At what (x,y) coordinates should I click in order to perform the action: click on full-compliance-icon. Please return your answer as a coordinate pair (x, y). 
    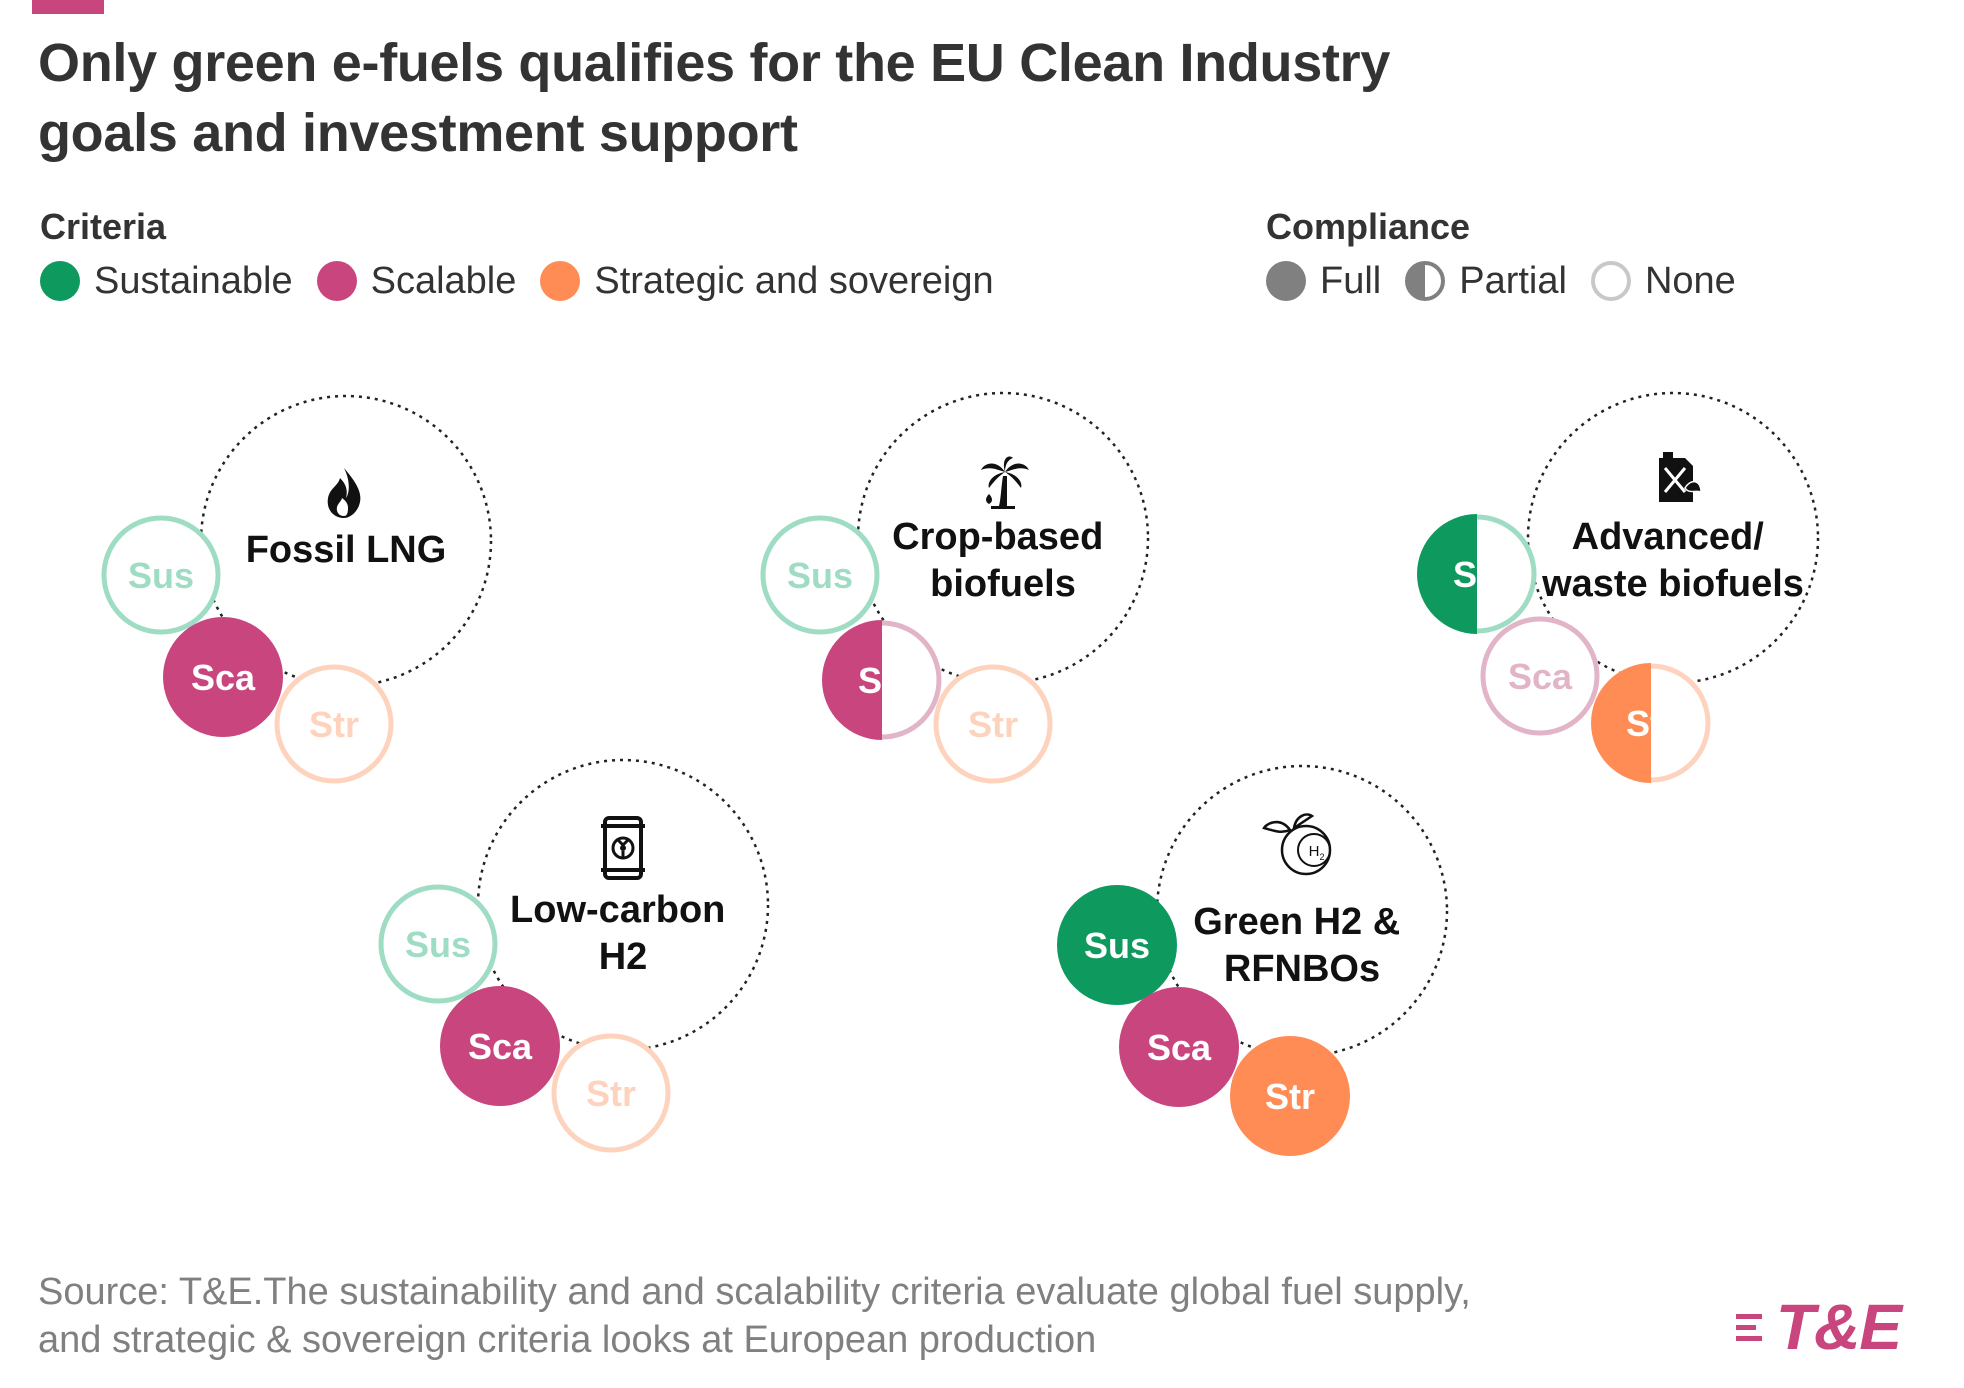
    Looking at the image, I should click on (1286, 281).